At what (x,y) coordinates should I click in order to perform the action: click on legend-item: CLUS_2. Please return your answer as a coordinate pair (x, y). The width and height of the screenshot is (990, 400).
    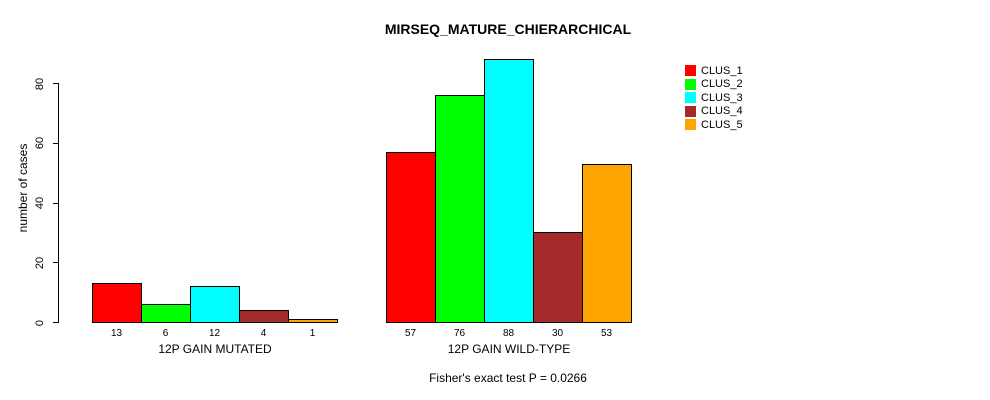
    Looking at the image, I should click on (714, 85).